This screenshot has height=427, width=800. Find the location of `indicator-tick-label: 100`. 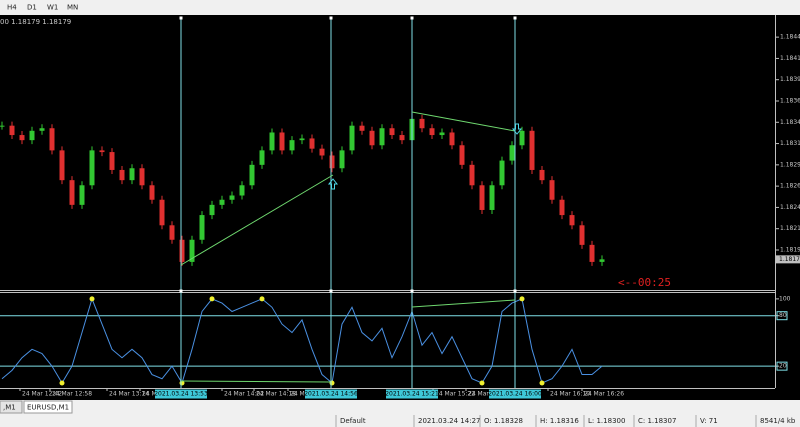

indicator-tick-label: 100 is located at coordinates (785, 298).